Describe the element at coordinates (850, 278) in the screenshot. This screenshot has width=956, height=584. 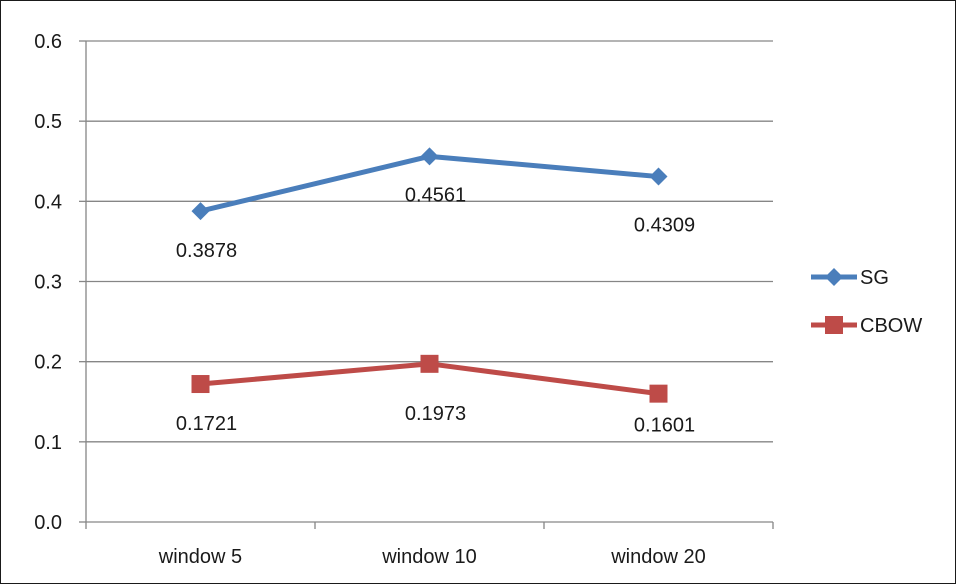
I see `legend-item-sg: SG` at that location.